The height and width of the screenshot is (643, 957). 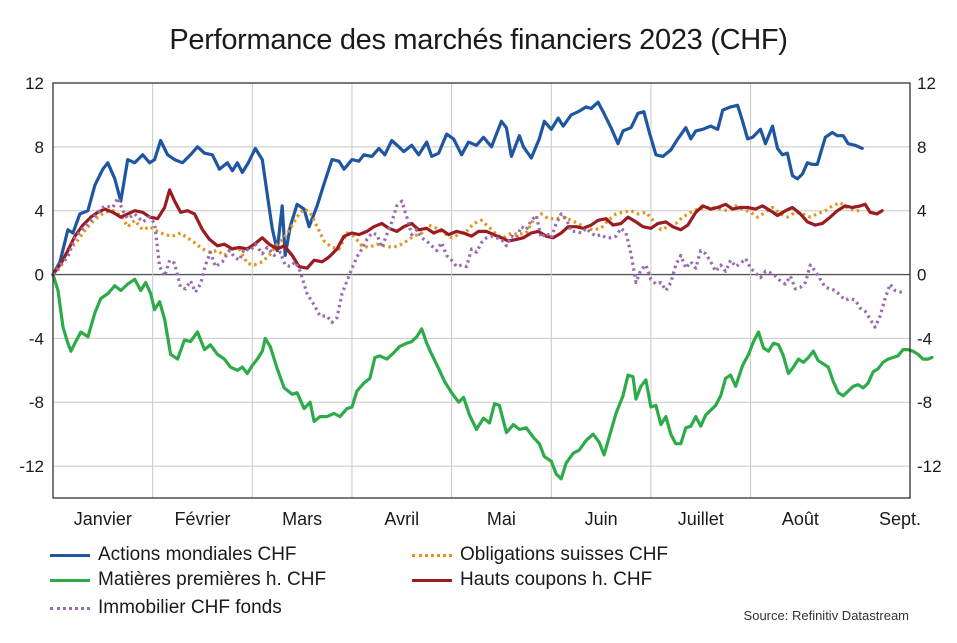 What do you see at coordinates (921, 275) in the screenshot?
I see `y-tick-label-right: 0` at bounding box center [921, 275].